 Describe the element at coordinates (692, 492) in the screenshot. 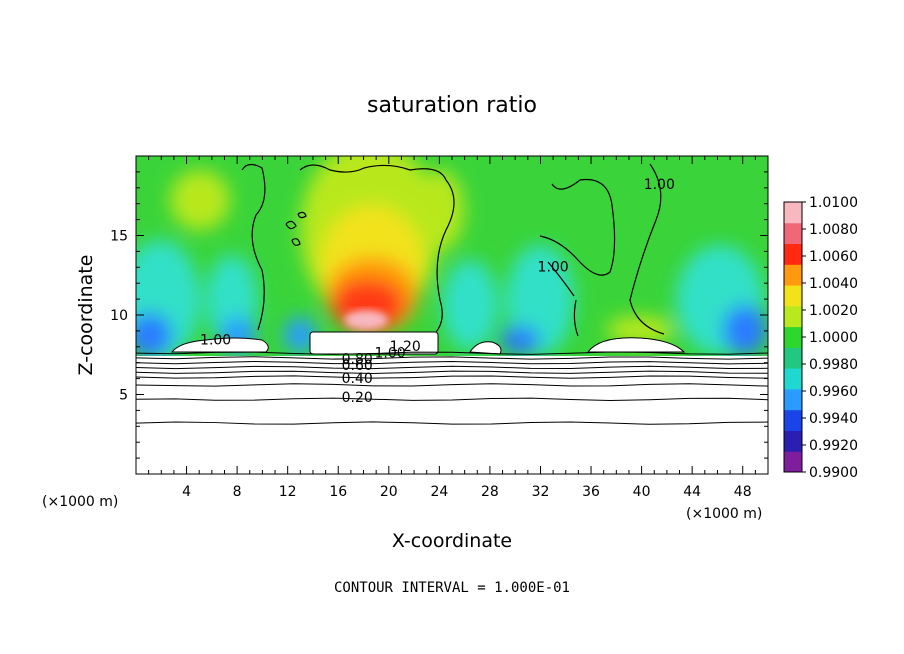

I see `x-tick-label: 44` at that location.